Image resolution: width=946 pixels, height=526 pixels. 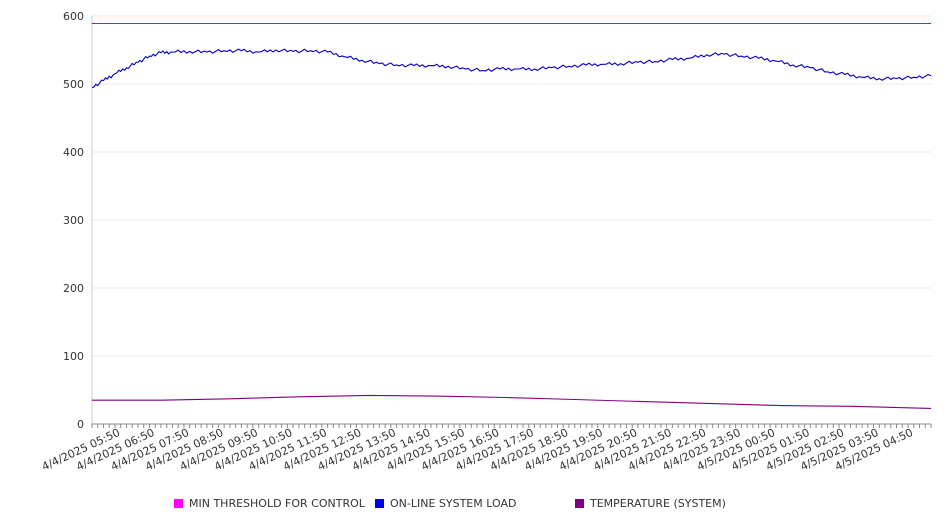 I want to click on y-tick-label-400: 400, so click(x=73, y=152).